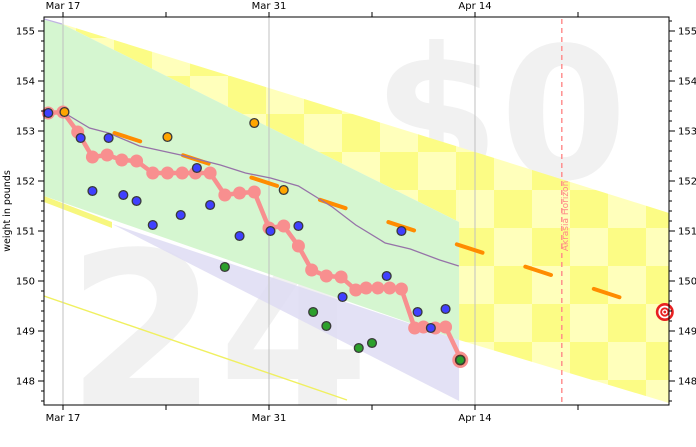 This screenshot has height=447, width=696. Describe the element at coordinates (108, 138) in the screenshot. I see `datapoint-mar20` at that location.